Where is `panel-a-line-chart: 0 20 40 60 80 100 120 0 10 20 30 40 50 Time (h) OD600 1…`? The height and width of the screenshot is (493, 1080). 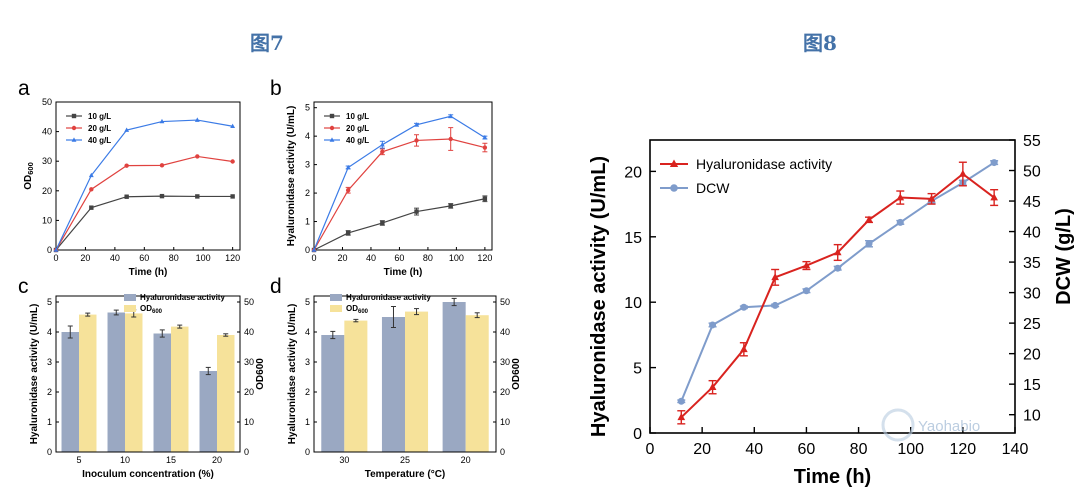 panel-a-line-chart: 0 20 40 60 80 100 120 0 10 20 30 40 50 Time (h) OD600 1… is located at coordinates (132, 187).